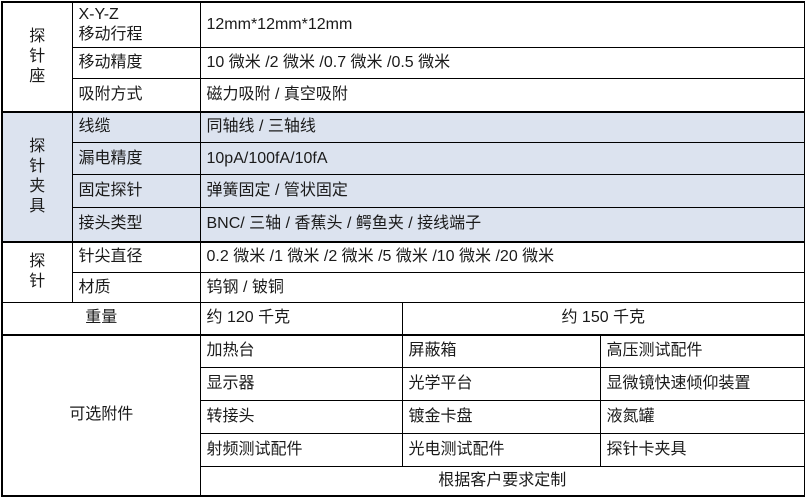 The height and width of the screenshot is (497, 805). I want to click on custom-note-cell: 根据客户要求定制, so click(502, 481).